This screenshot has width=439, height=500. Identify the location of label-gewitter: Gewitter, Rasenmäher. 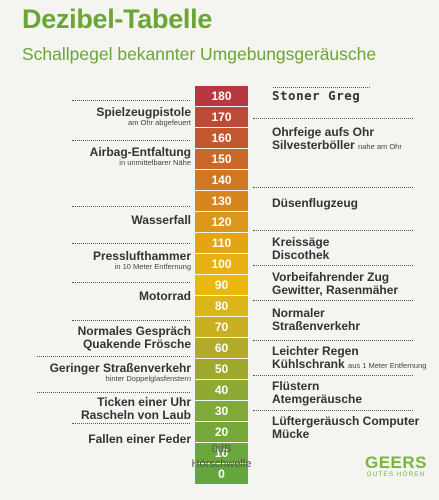
(335, 290).